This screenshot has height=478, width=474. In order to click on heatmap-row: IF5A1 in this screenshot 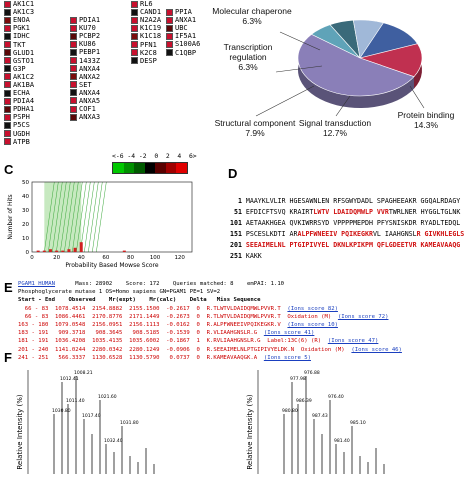, I will do `click(195, 36)`.